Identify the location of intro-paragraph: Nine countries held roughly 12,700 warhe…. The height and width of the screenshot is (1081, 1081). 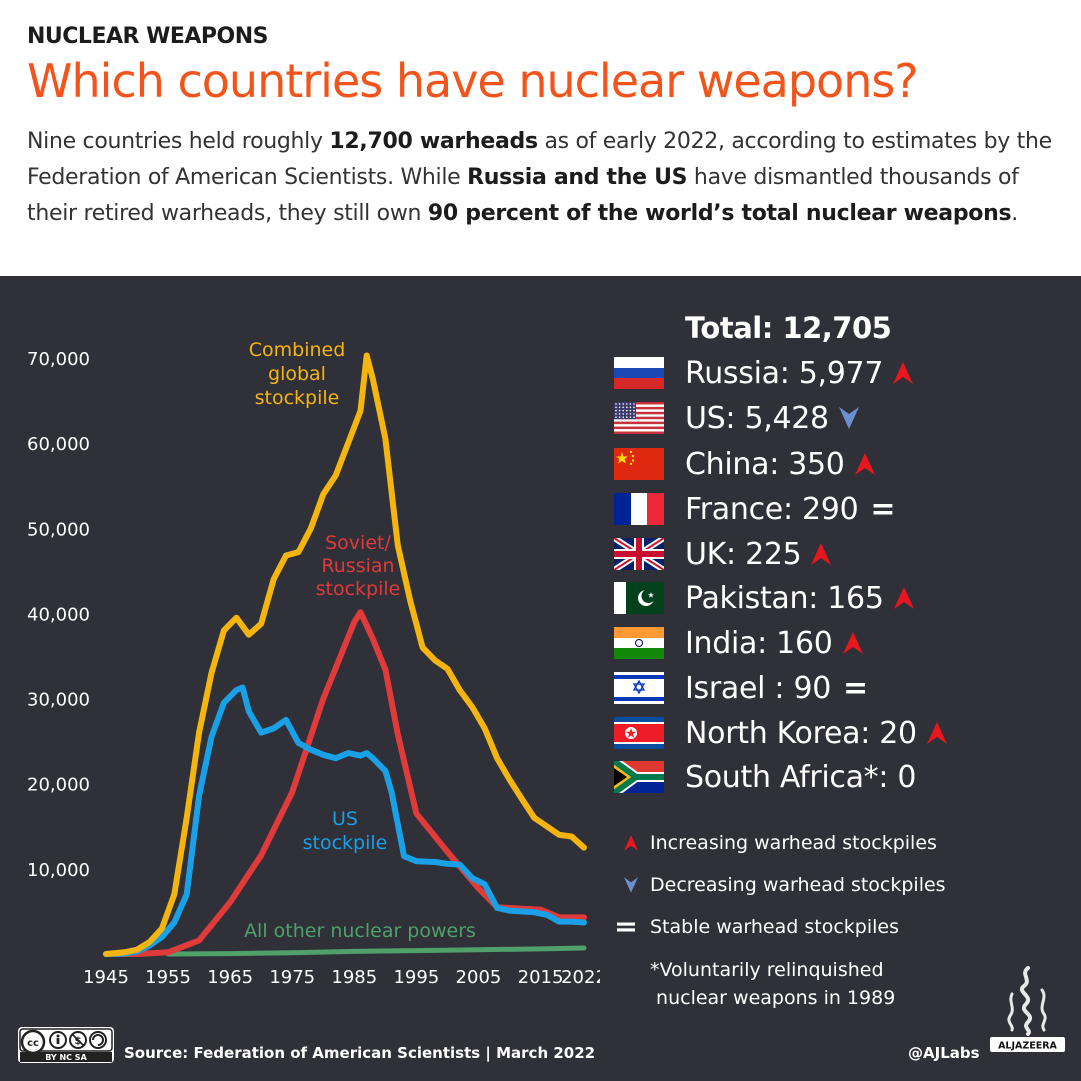
(547, 178).